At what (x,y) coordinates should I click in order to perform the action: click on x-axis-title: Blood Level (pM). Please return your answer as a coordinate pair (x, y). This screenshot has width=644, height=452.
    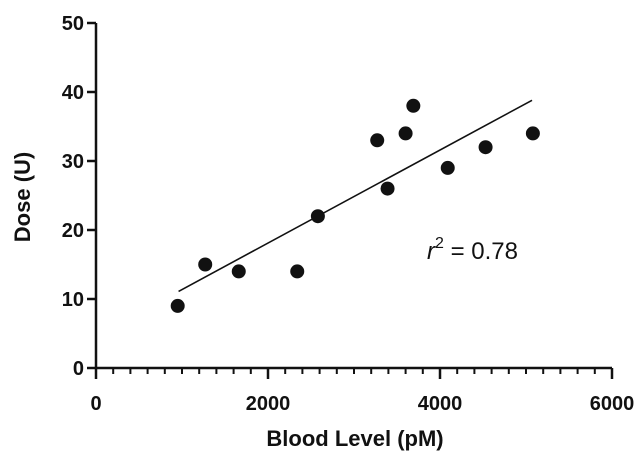
    Looking at the image, I should click on (354, 438).